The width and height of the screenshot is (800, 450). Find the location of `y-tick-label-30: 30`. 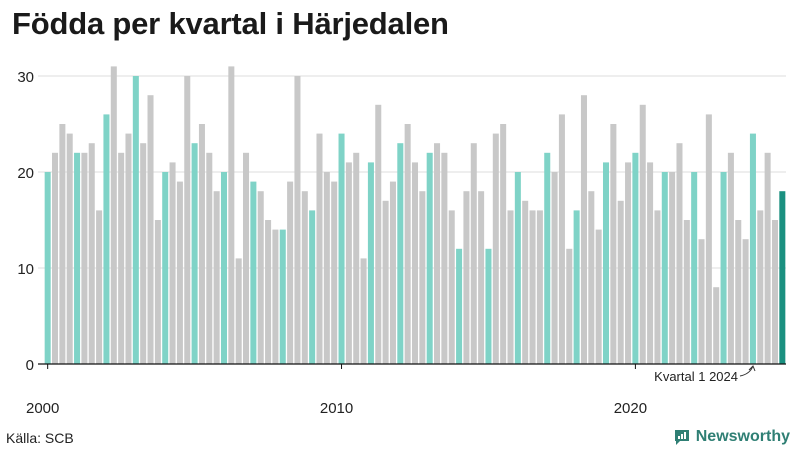

y-tick-label-30: 30 is located at coordinates (25, 77).